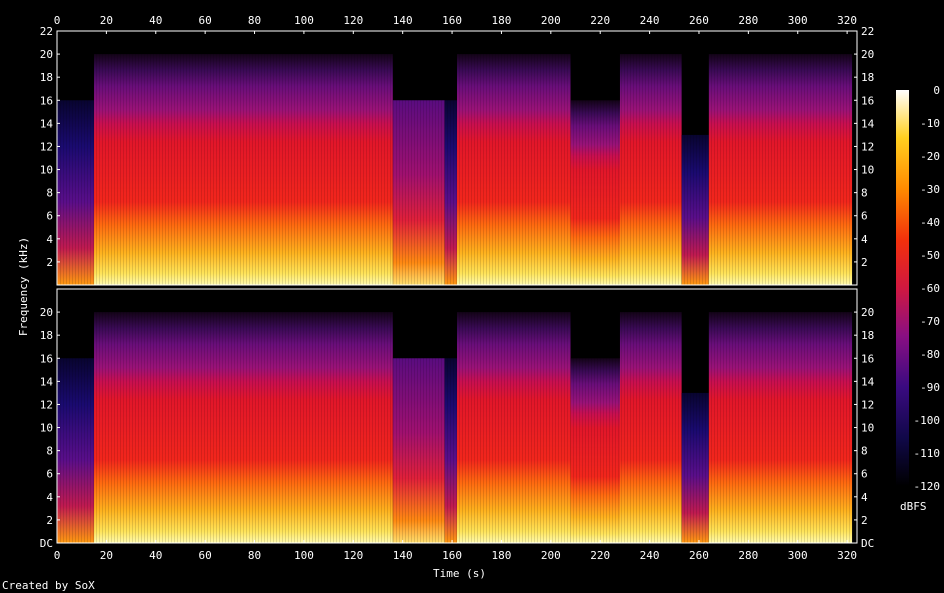  Describe the element at coordinates (847, 20) in the screenshot. I see `x-tick-label-top: 320` at that location.